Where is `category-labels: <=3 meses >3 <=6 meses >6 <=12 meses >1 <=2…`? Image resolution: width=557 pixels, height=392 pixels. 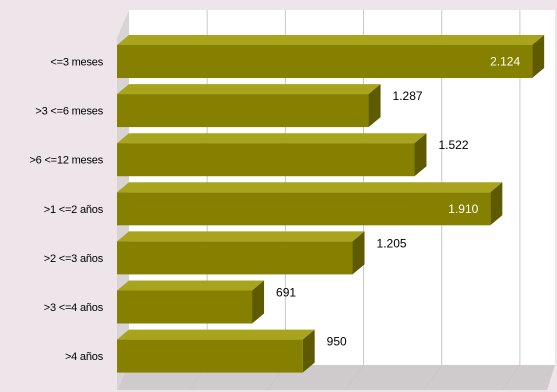
category-labels: <=3 meses >3 <=6 meses >6 <=12 meses >1 <=2… is located at coordinates (66, 210).